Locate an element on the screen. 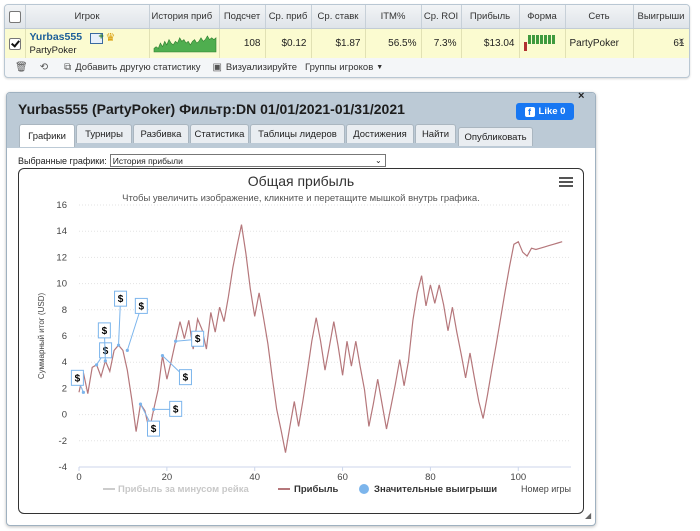 The height and width of the screenshot is (531, 700). y-tick-label: 16 is located at coordinates (61, 205).